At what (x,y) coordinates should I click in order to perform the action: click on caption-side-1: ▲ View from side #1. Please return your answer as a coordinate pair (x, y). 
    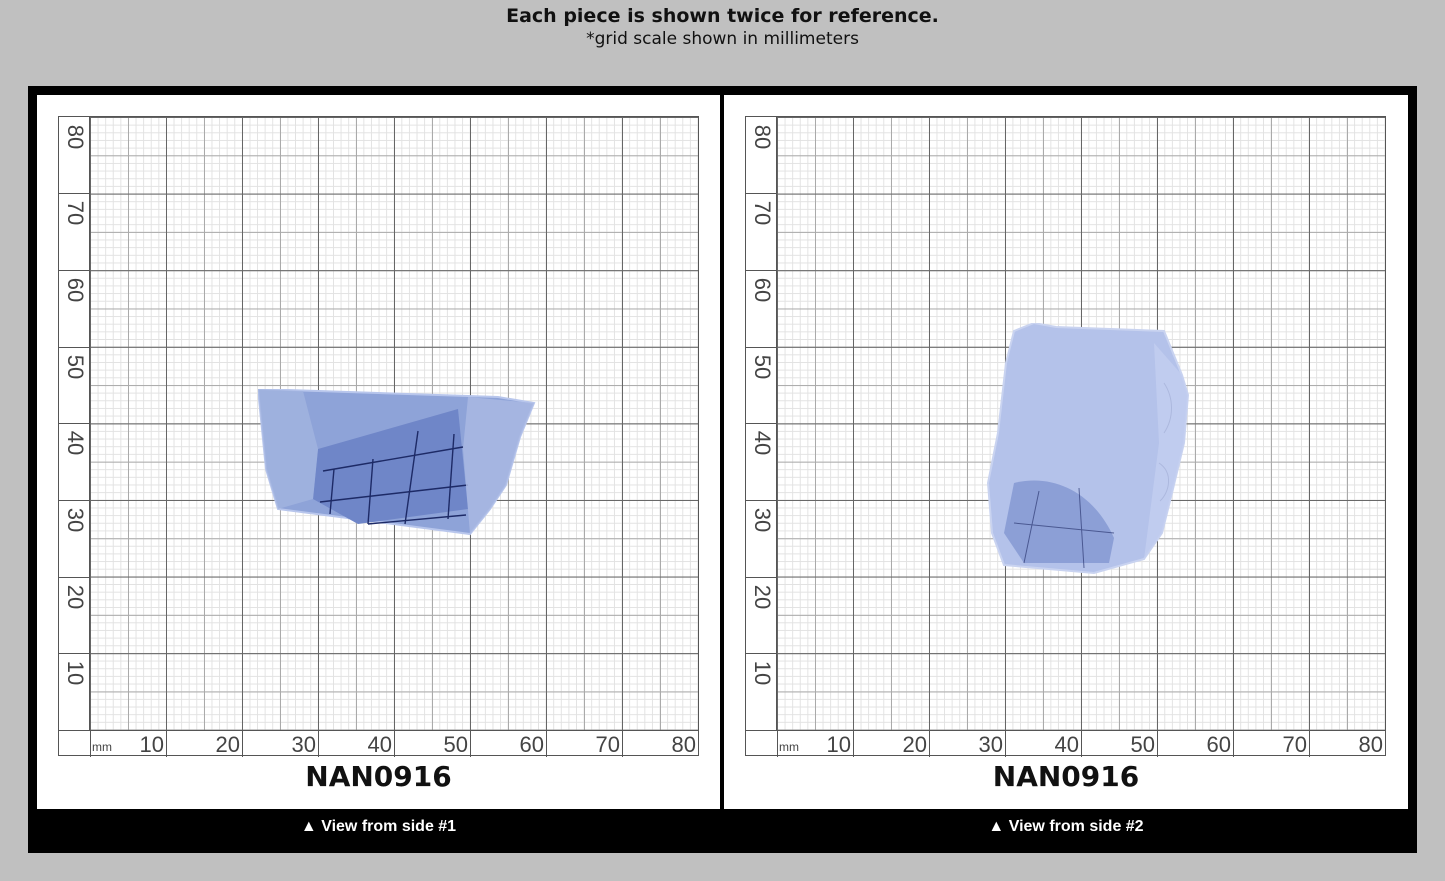
    Looking at the image, I should click on (378, 826).